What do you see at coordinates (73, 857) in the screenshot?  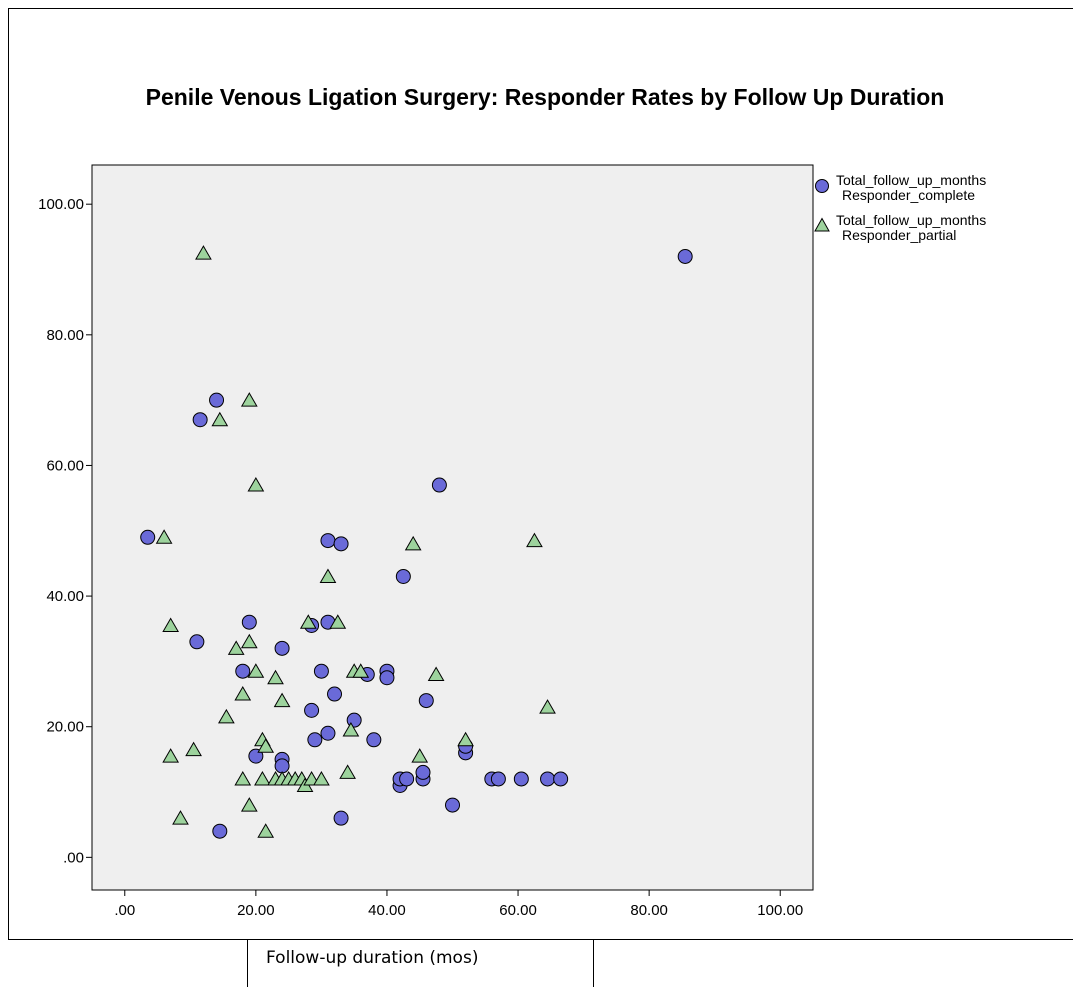 I see `y-tick-label: .00` at bounding box center [73, 857].